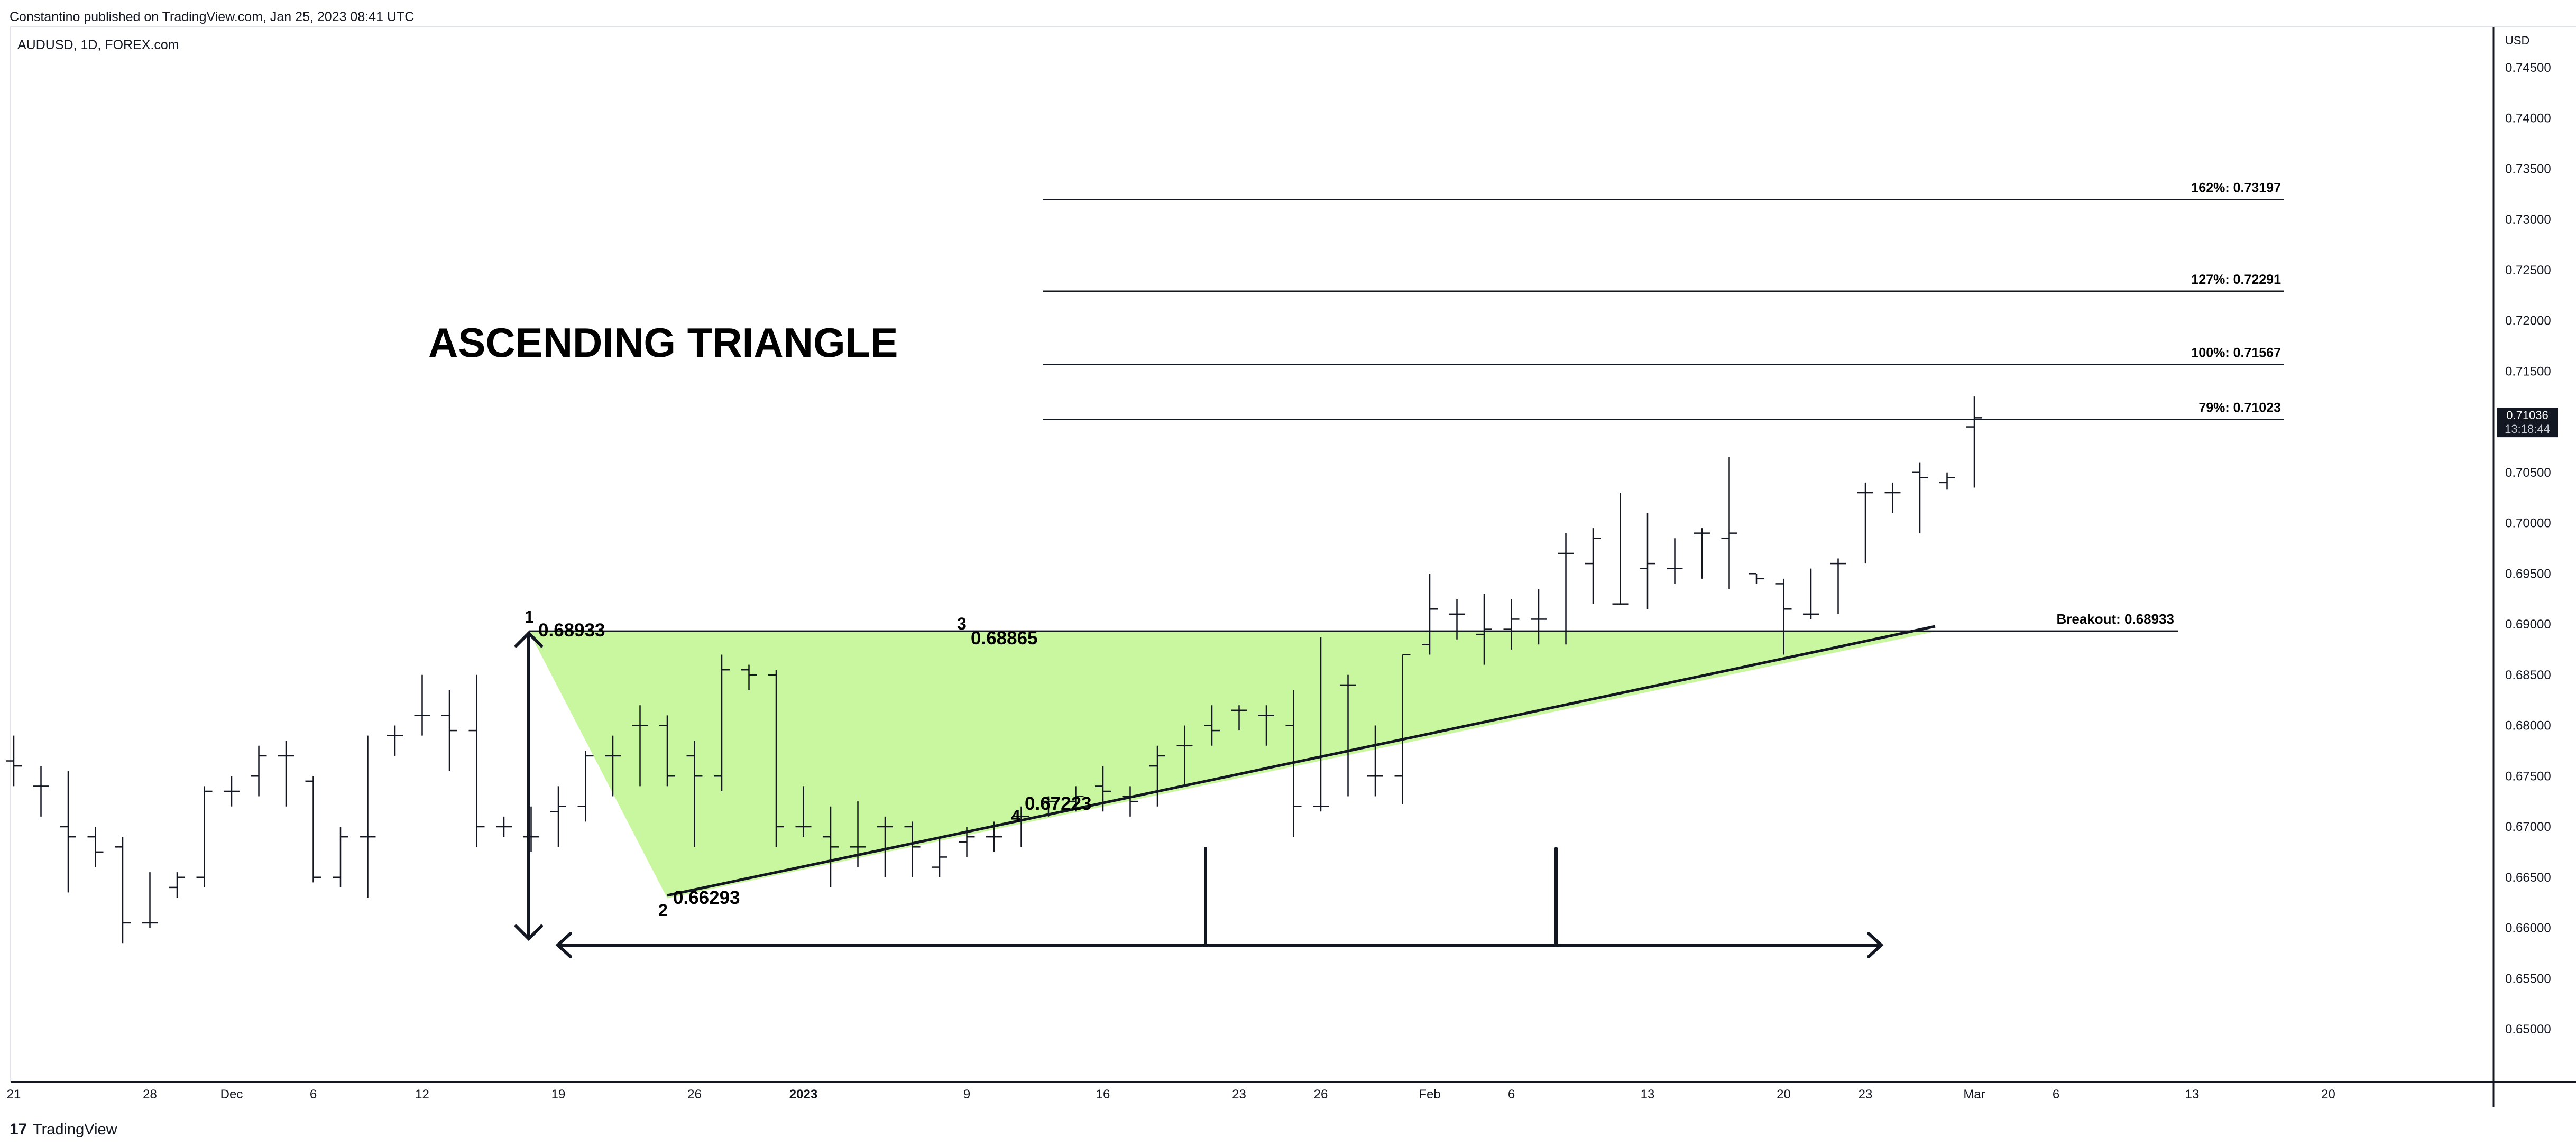  What do you see at coordinates (18, 1130) in the screenshot?
I see `tradingview-logo-icon: 17` at bounding box center [18, 1130].